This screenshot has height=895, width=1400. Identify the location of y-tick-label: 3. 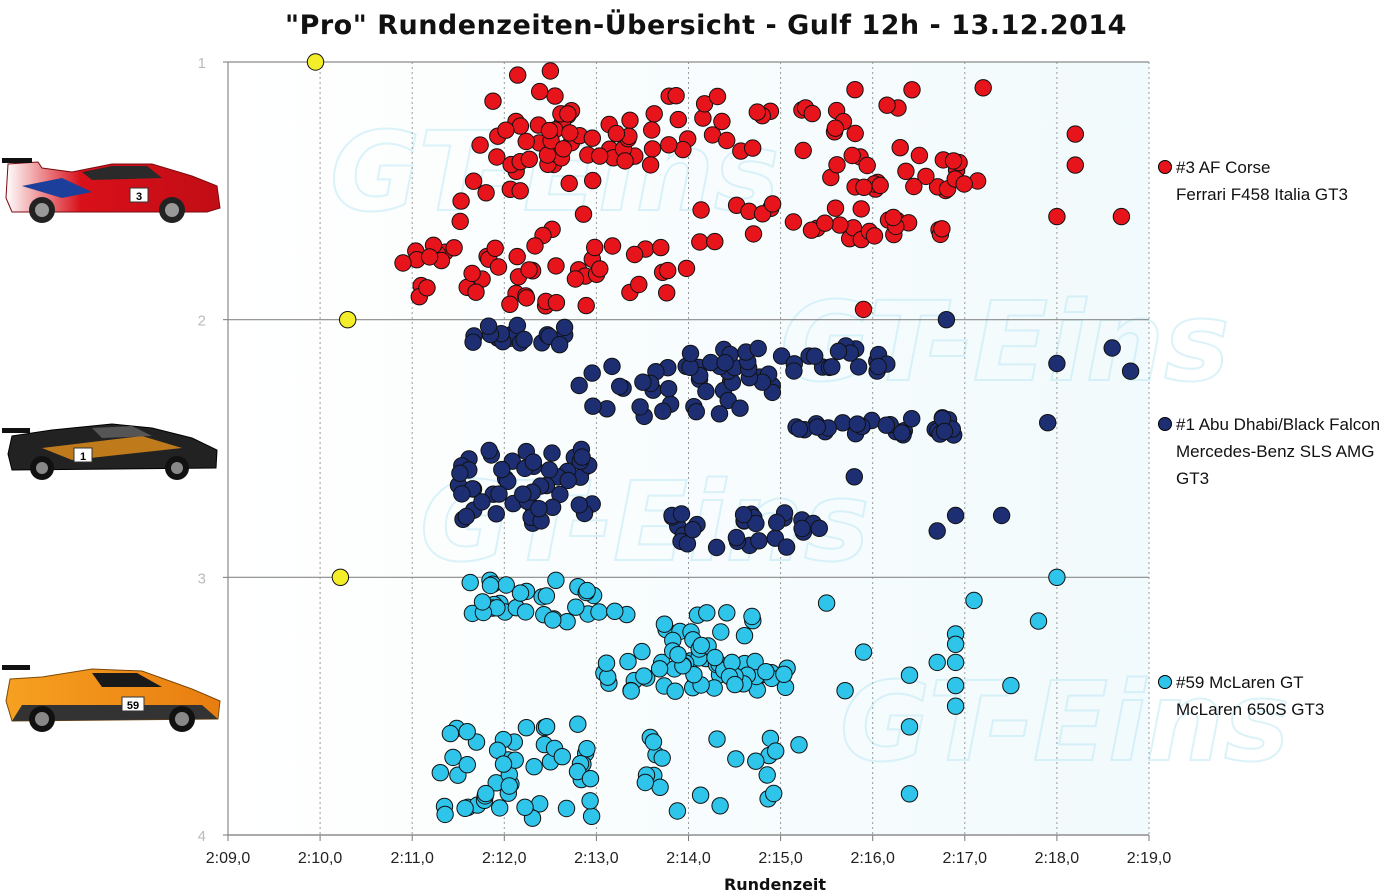
(202, 578).